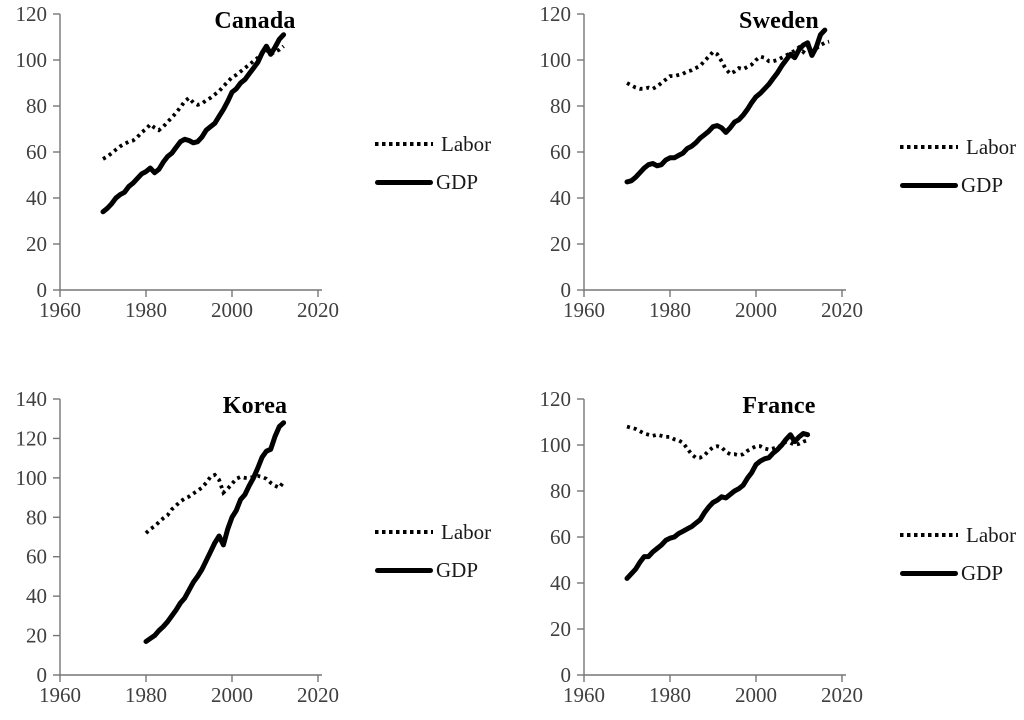 The height and width of the screenshot is (720, 1024). Describe the element at coordinates (255, 406) in the screenshot. I see `korea-chart-title: Korea` at that location.